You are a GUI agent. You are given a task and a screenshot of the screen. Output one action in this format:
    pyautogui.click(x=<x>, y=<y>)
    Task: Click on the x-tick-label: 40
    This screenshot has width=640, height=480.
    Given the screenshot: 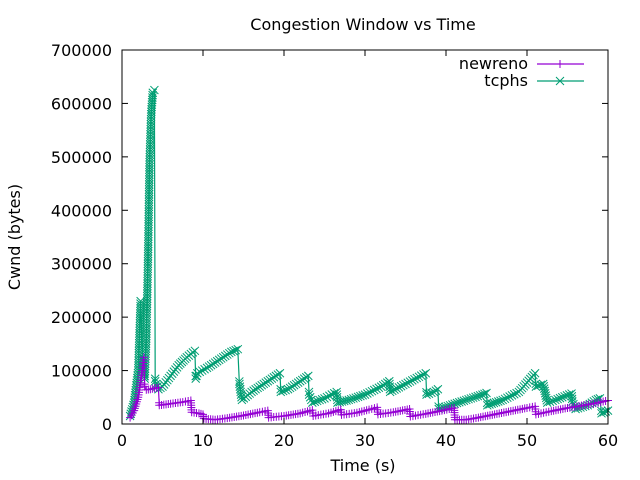 What is the action you would take?
    pyautogui.click(x=446, y=440)
    